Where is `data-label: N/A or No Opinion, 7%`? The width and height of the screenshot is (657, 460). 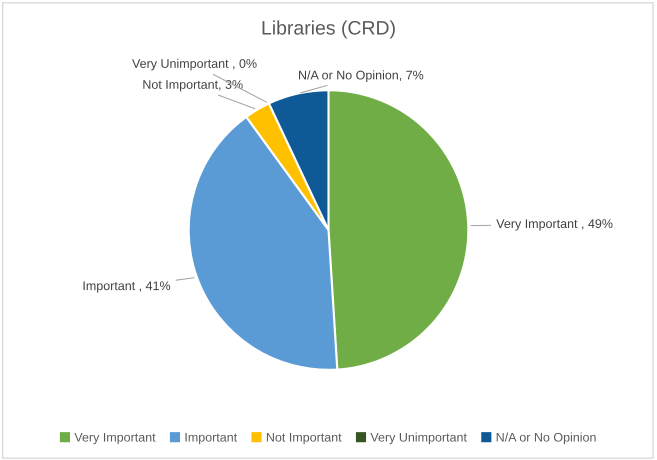
data-label: N/A or No Opinion, 7% is located at coordinates (361, 76).